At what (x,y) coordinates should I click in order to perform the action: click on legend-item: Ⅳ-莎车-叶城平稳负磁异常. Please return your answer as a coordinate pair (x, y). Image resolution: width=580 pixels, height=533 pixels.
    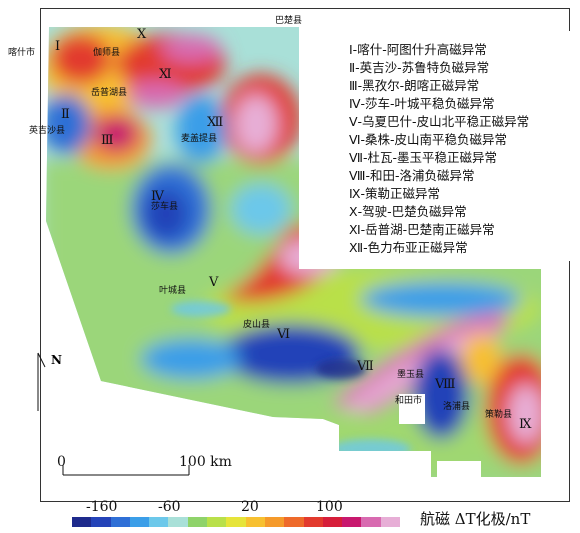
    Looking at the image, I should click on (422, 103).